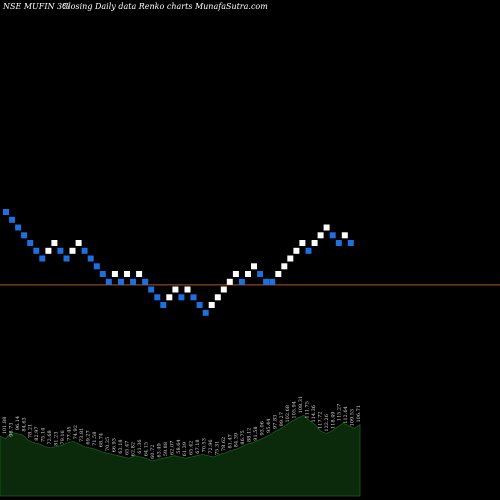 This screenshot has height=500, width=500. I want to click on volume-label: 79.16, so click(63, 437).